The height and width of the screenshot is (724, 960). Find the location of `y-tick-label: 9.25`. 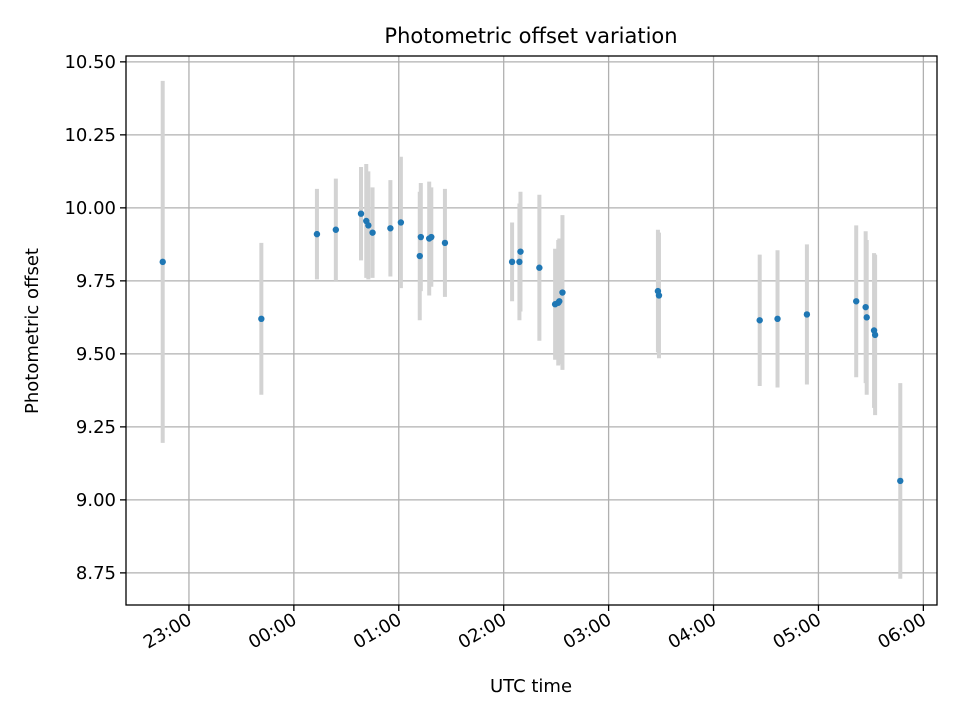

y-tick-label: 9.25 is located at coordinates (96, 427).